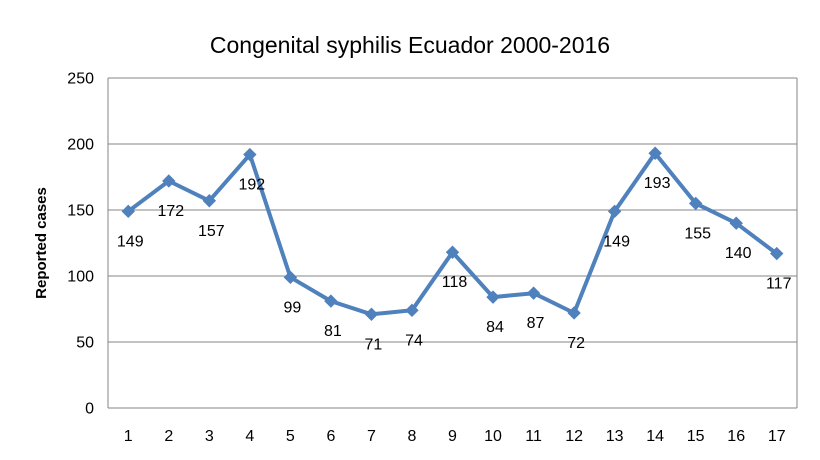  What do you see at coordinates (452, 436) in the screenshot?
I see `x-tick-label-9: 9` at bounding box center [452, 436].